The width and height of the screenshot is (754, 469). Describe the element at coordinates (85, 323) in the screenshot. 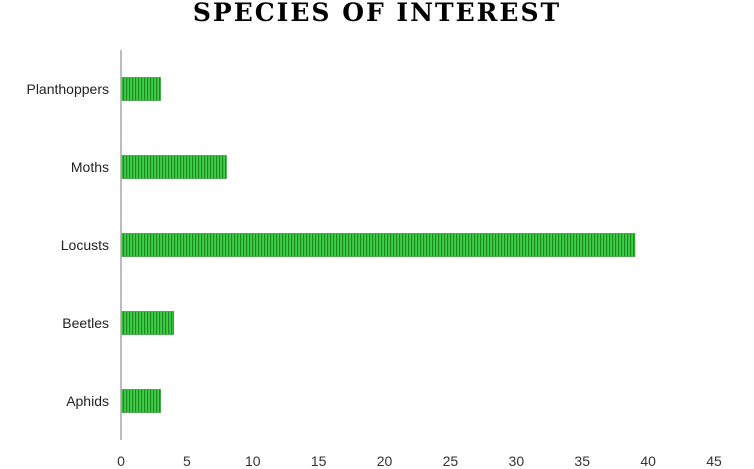

I see `category-label-beetles: Beetles` at that location.